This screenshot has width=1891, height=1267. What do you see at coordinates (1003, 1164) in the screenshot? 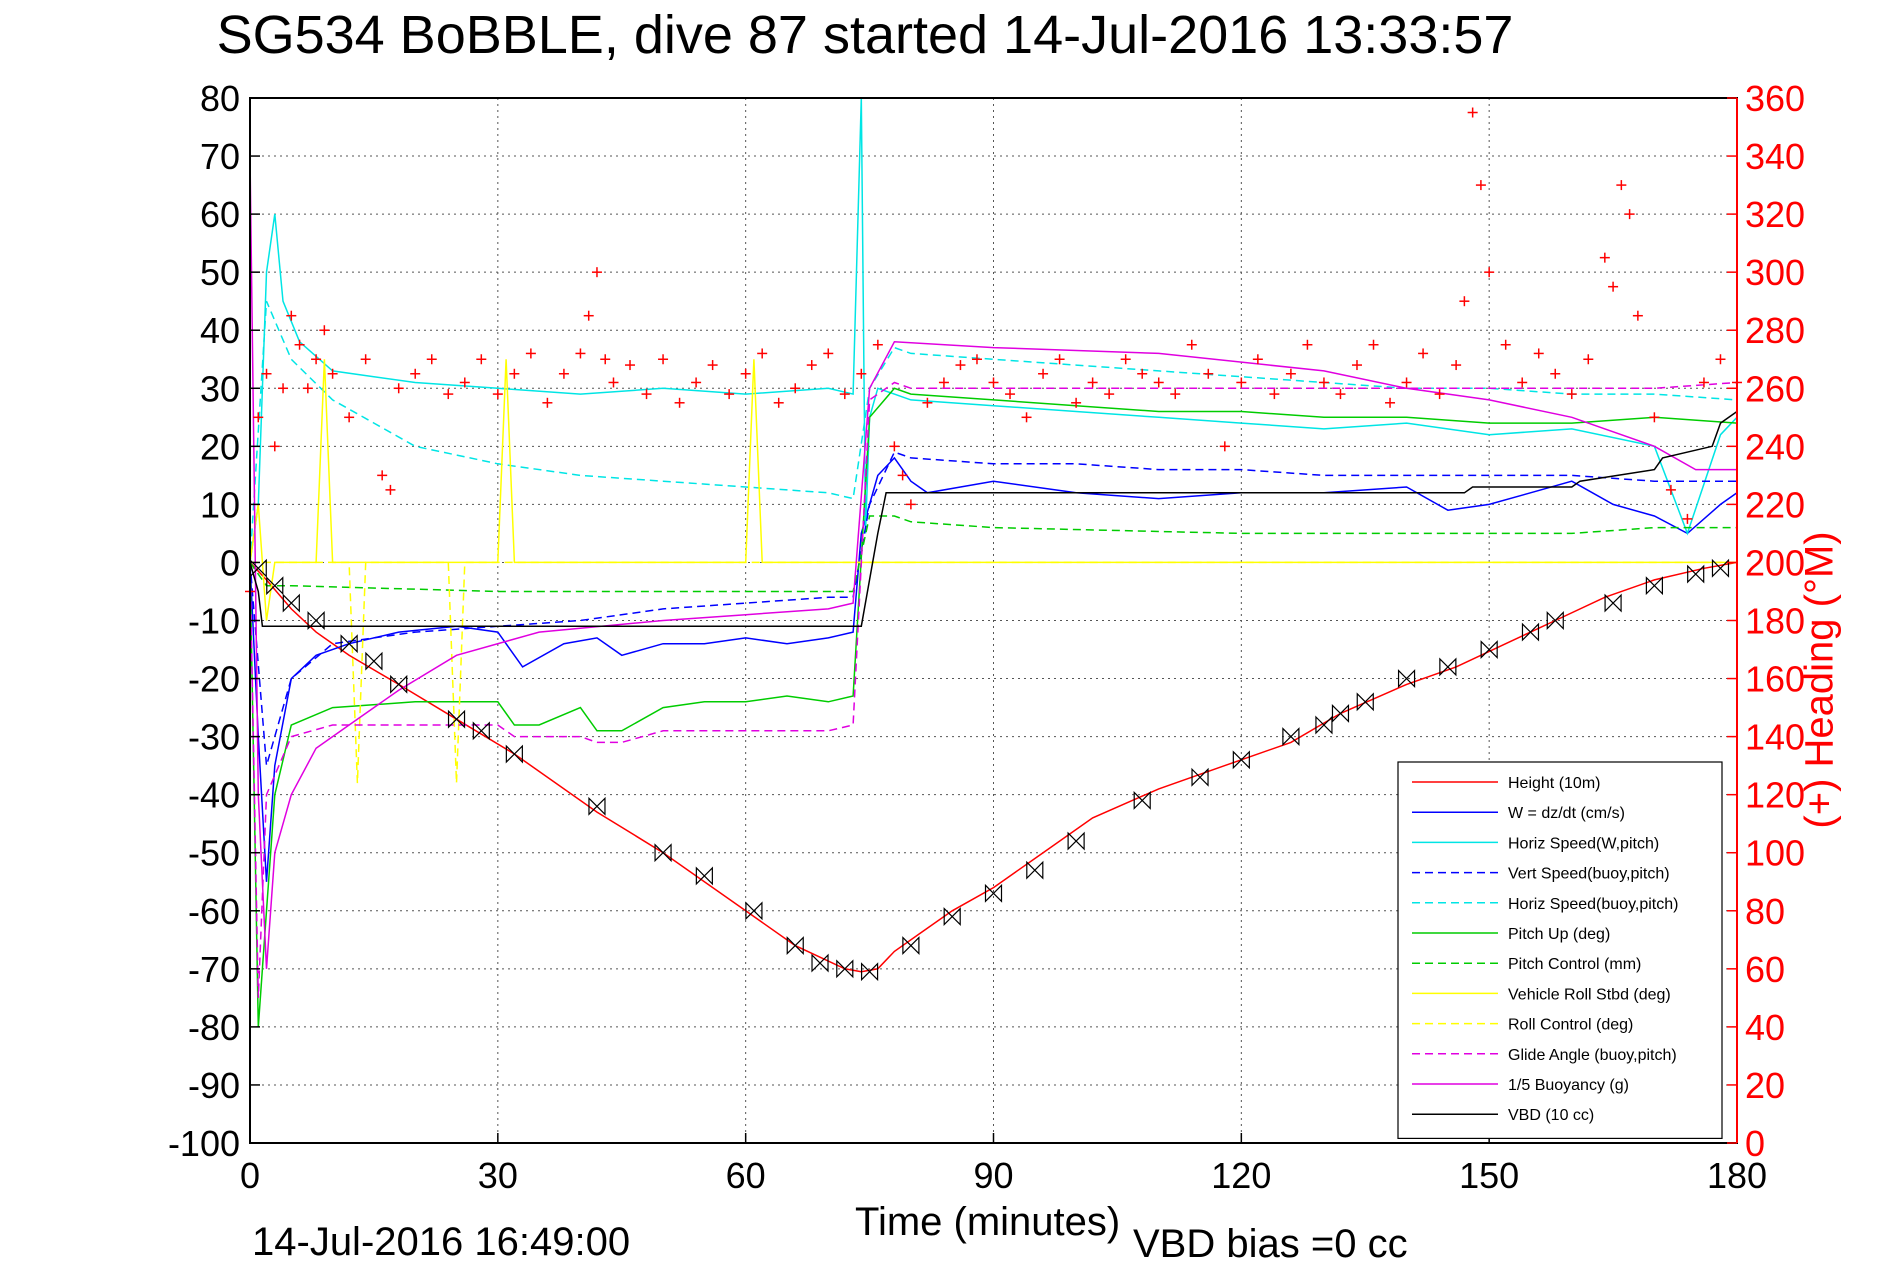
I see `x-axis: 0 30 60 90 120 150 180` at bounding box center [1003, 1164].